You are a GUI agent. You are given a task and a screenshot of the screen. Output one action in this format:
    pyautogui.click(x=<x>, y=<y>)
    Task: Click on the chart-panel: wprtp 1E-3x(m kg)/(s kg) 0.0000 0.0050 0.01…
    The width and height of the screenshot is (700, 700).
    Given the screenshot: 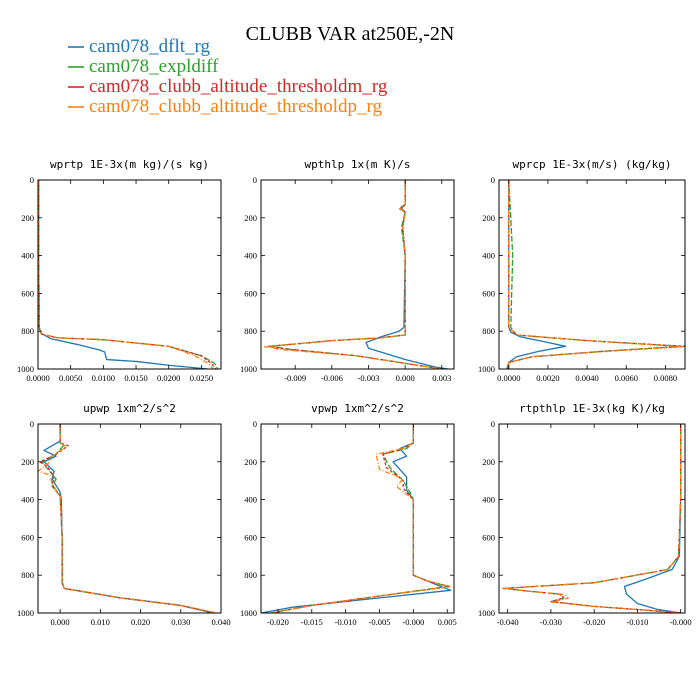 What is the action you would take?
    pyautogui.click(x=119, y=270)
    